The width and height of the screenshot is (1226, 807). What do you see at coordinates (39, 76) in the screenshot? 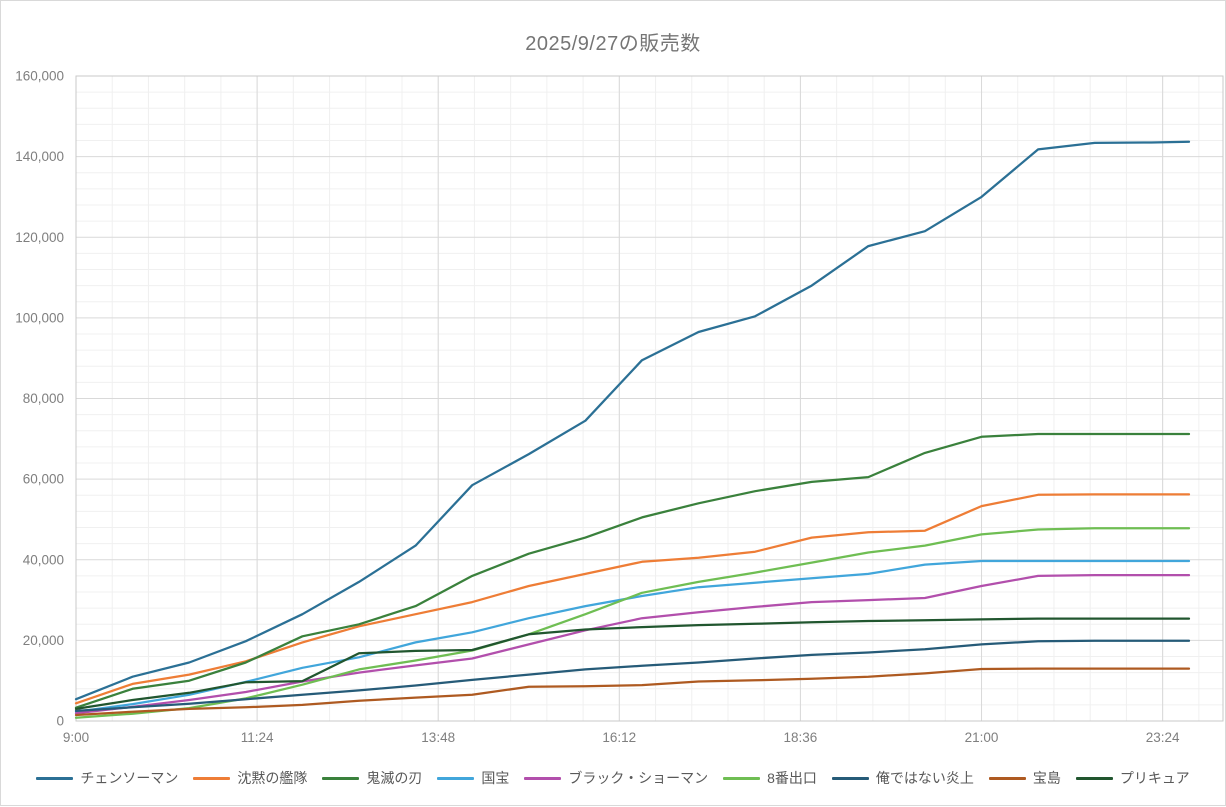
I see `y-axis-tick-label: 160,000` at bounding box center [39, 76].